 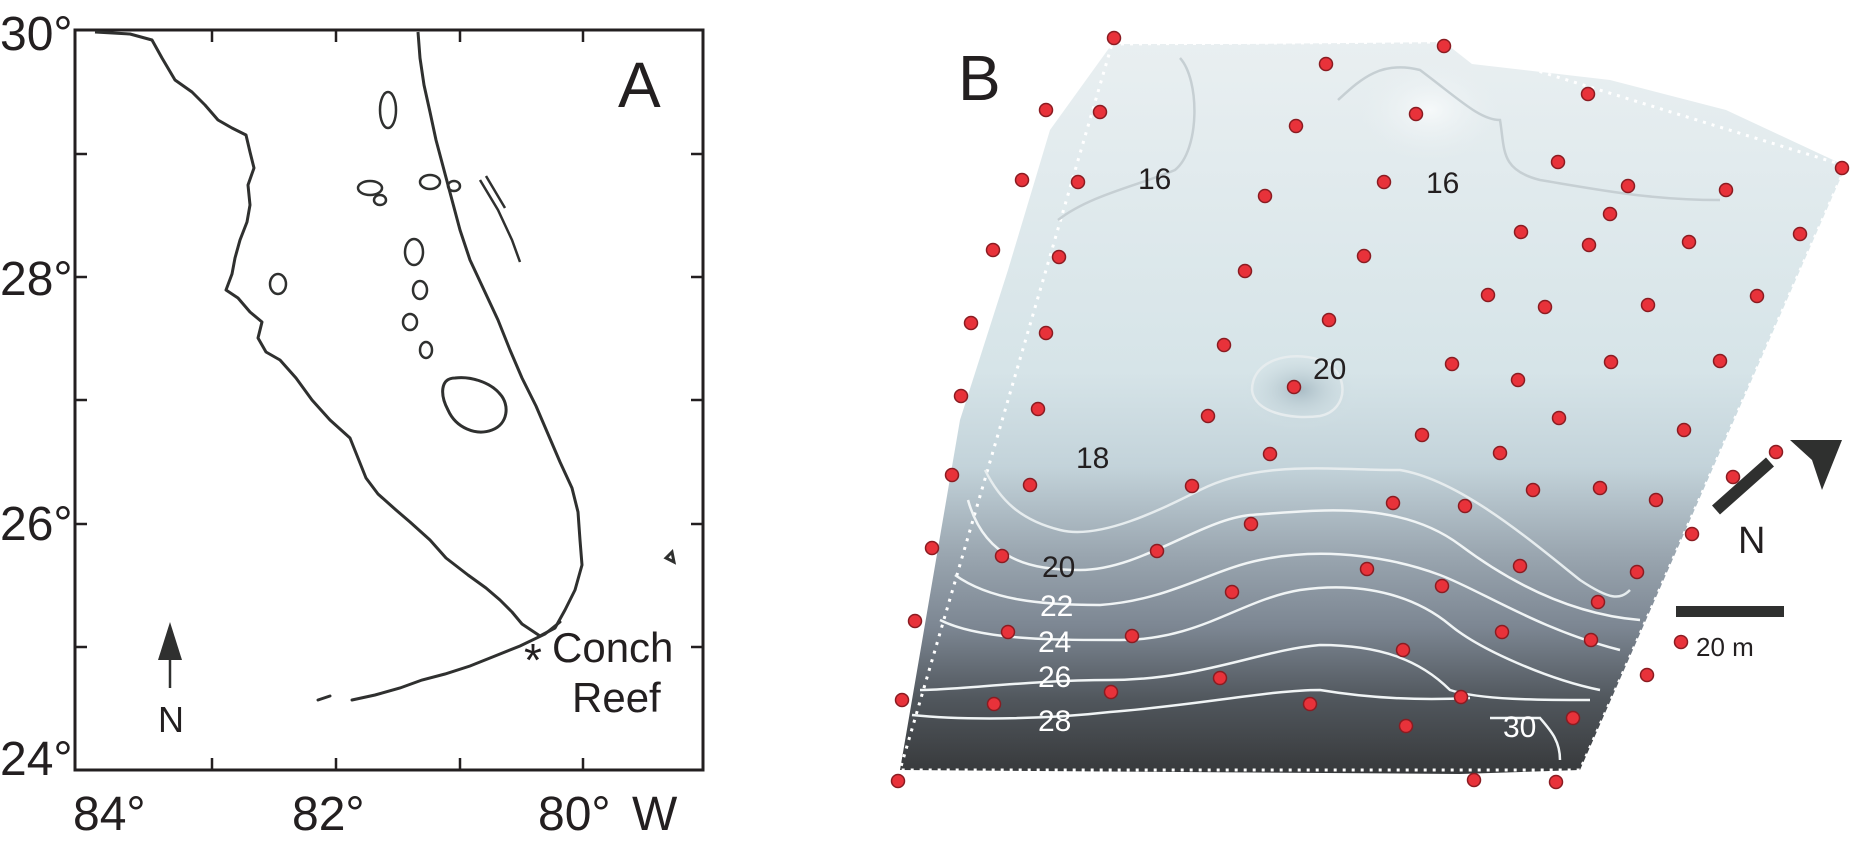 I want to click on lon-label-84: 84°, so click(x=109, y=814).